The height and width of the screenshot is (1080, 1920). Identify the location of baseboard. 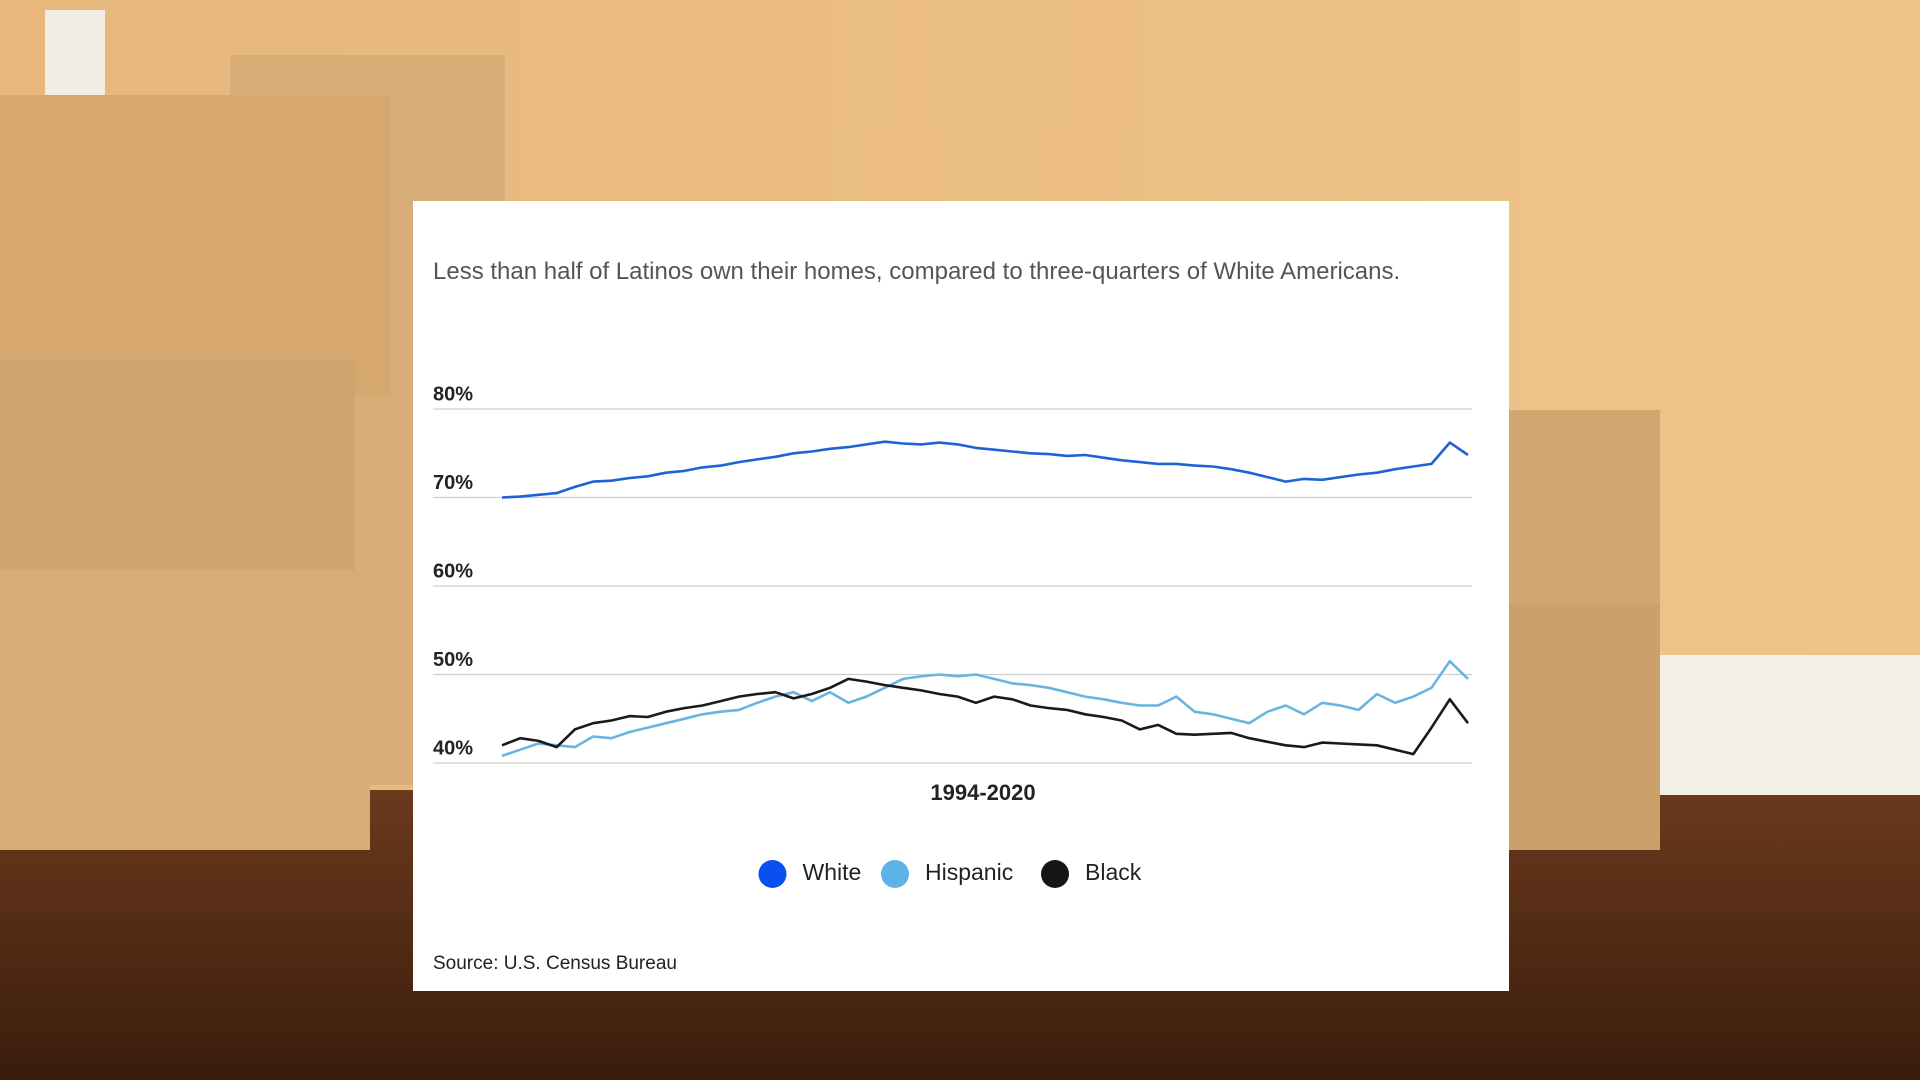
(1790, 725).